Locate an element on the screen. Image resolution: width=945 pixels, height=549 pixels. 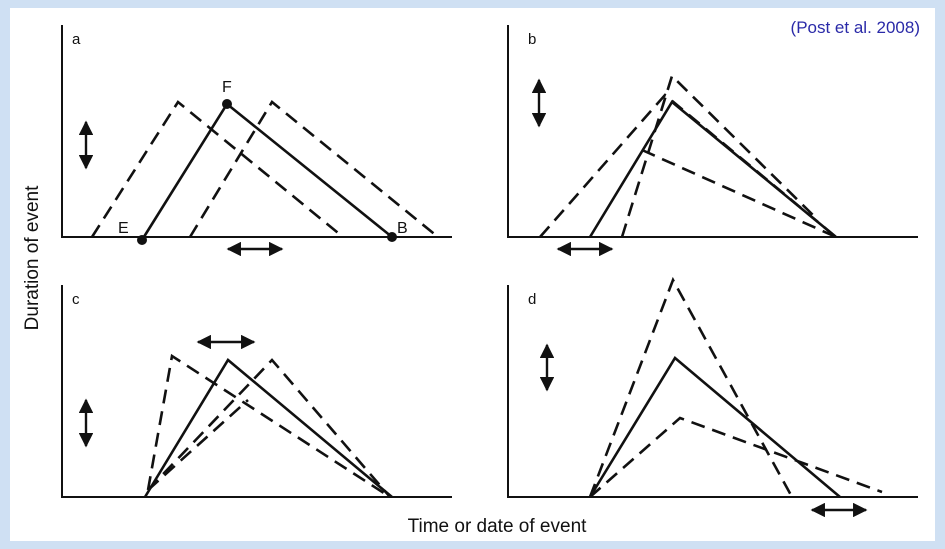
y-axis-label: Duration of event is located at coordinates (32, 257).